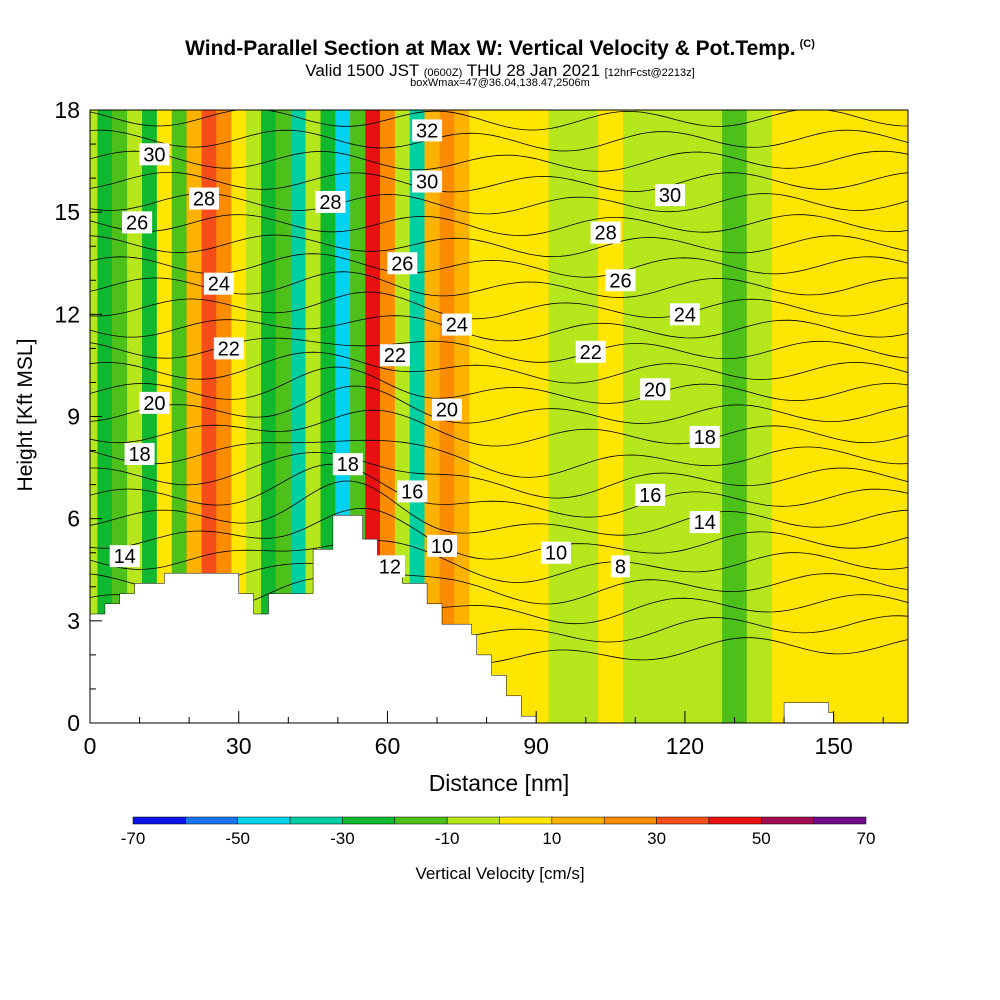  Describe the element at coordinates (551, 838) in the screenshot. I see `colorbar-tick-label: 10` at that location.